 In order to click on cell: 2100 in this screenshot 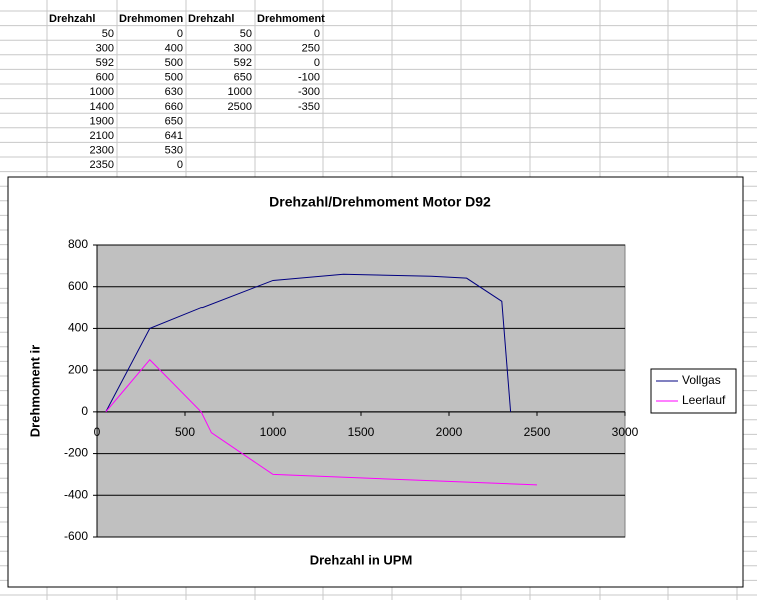, I will do `click(102, 136)`.